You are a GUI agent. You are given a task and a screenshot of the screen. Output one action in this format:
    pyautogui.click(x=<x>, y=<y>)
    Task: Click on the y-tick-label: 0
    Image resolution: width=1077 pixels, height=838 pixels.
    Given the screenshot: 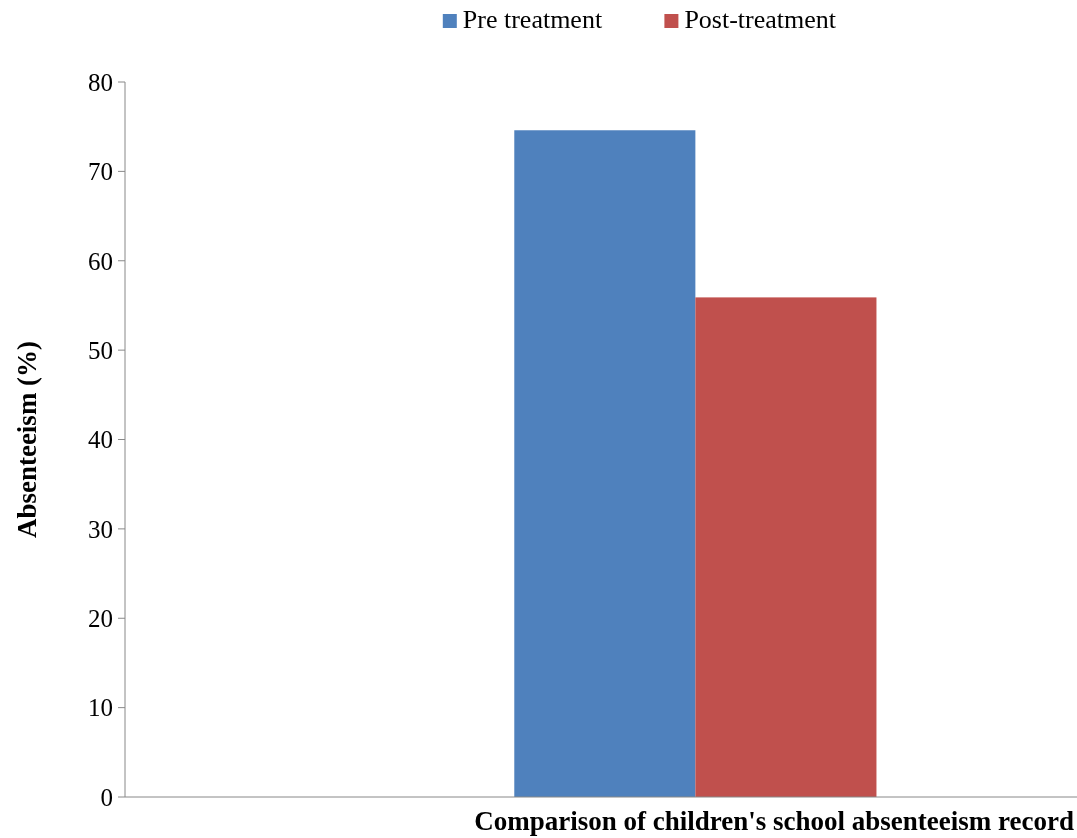 What is the action you would take?
    pyautogui.click(x=106, y=797)
    